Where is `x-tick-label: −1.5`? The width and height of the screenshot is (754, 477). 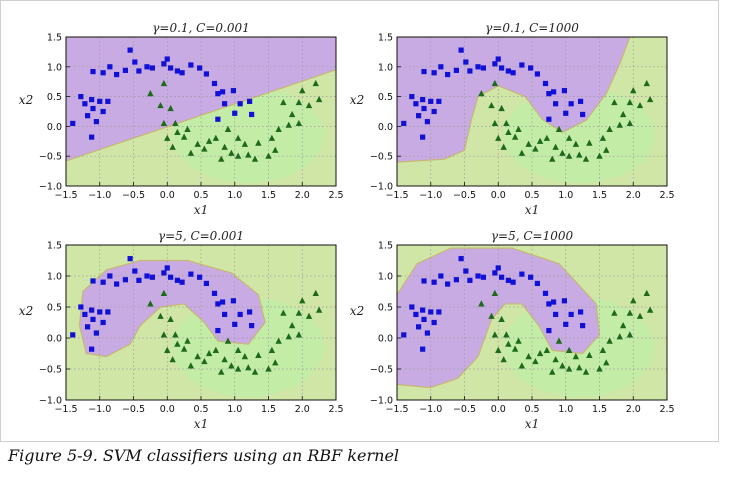 x-tick-label: −1.5 is located at coordinates (65, 195).